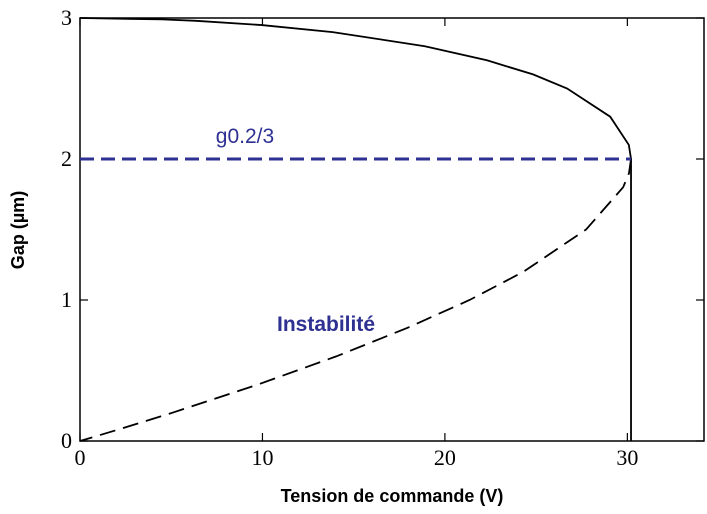 The image size is (707, 514). What do you see at coordinates (262, 457) in the screenshot?
I see `x-tick-label: 10` at bounding box center [262, 457].